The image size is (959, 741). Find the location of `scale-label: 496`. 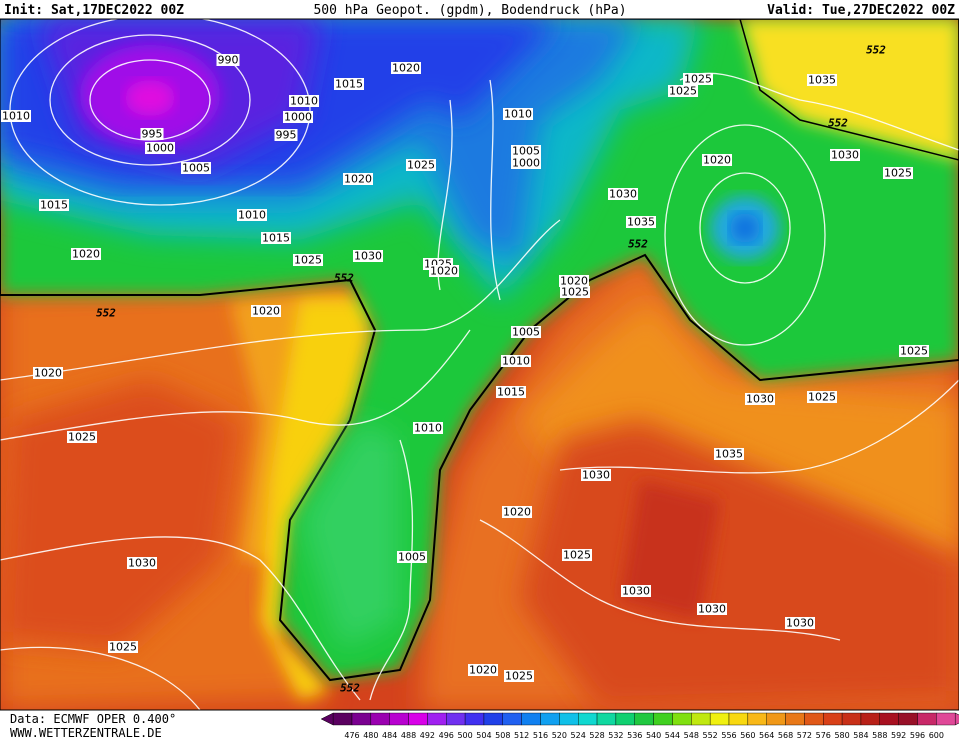

scale-label: 496 is located at coordinates (446, 735).